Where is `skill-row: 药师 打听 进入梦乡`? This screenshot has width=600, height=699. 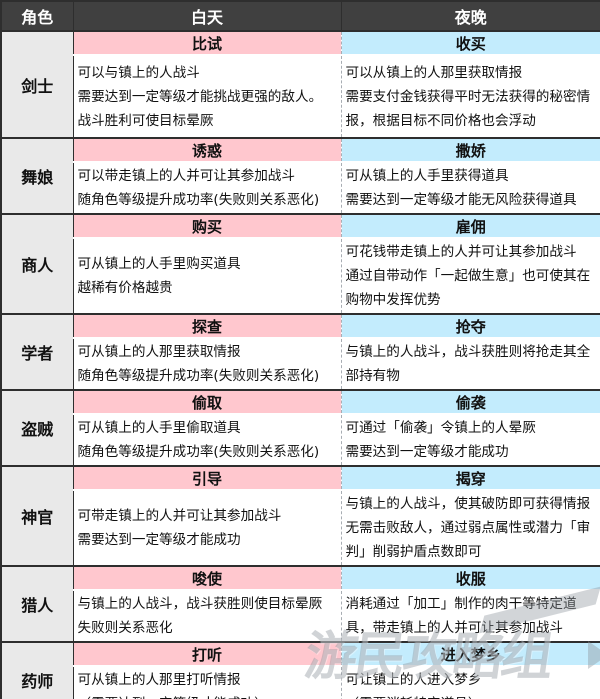
skill-row: 药师 打听 进入梦乡 is located at coordinates (300, 670).